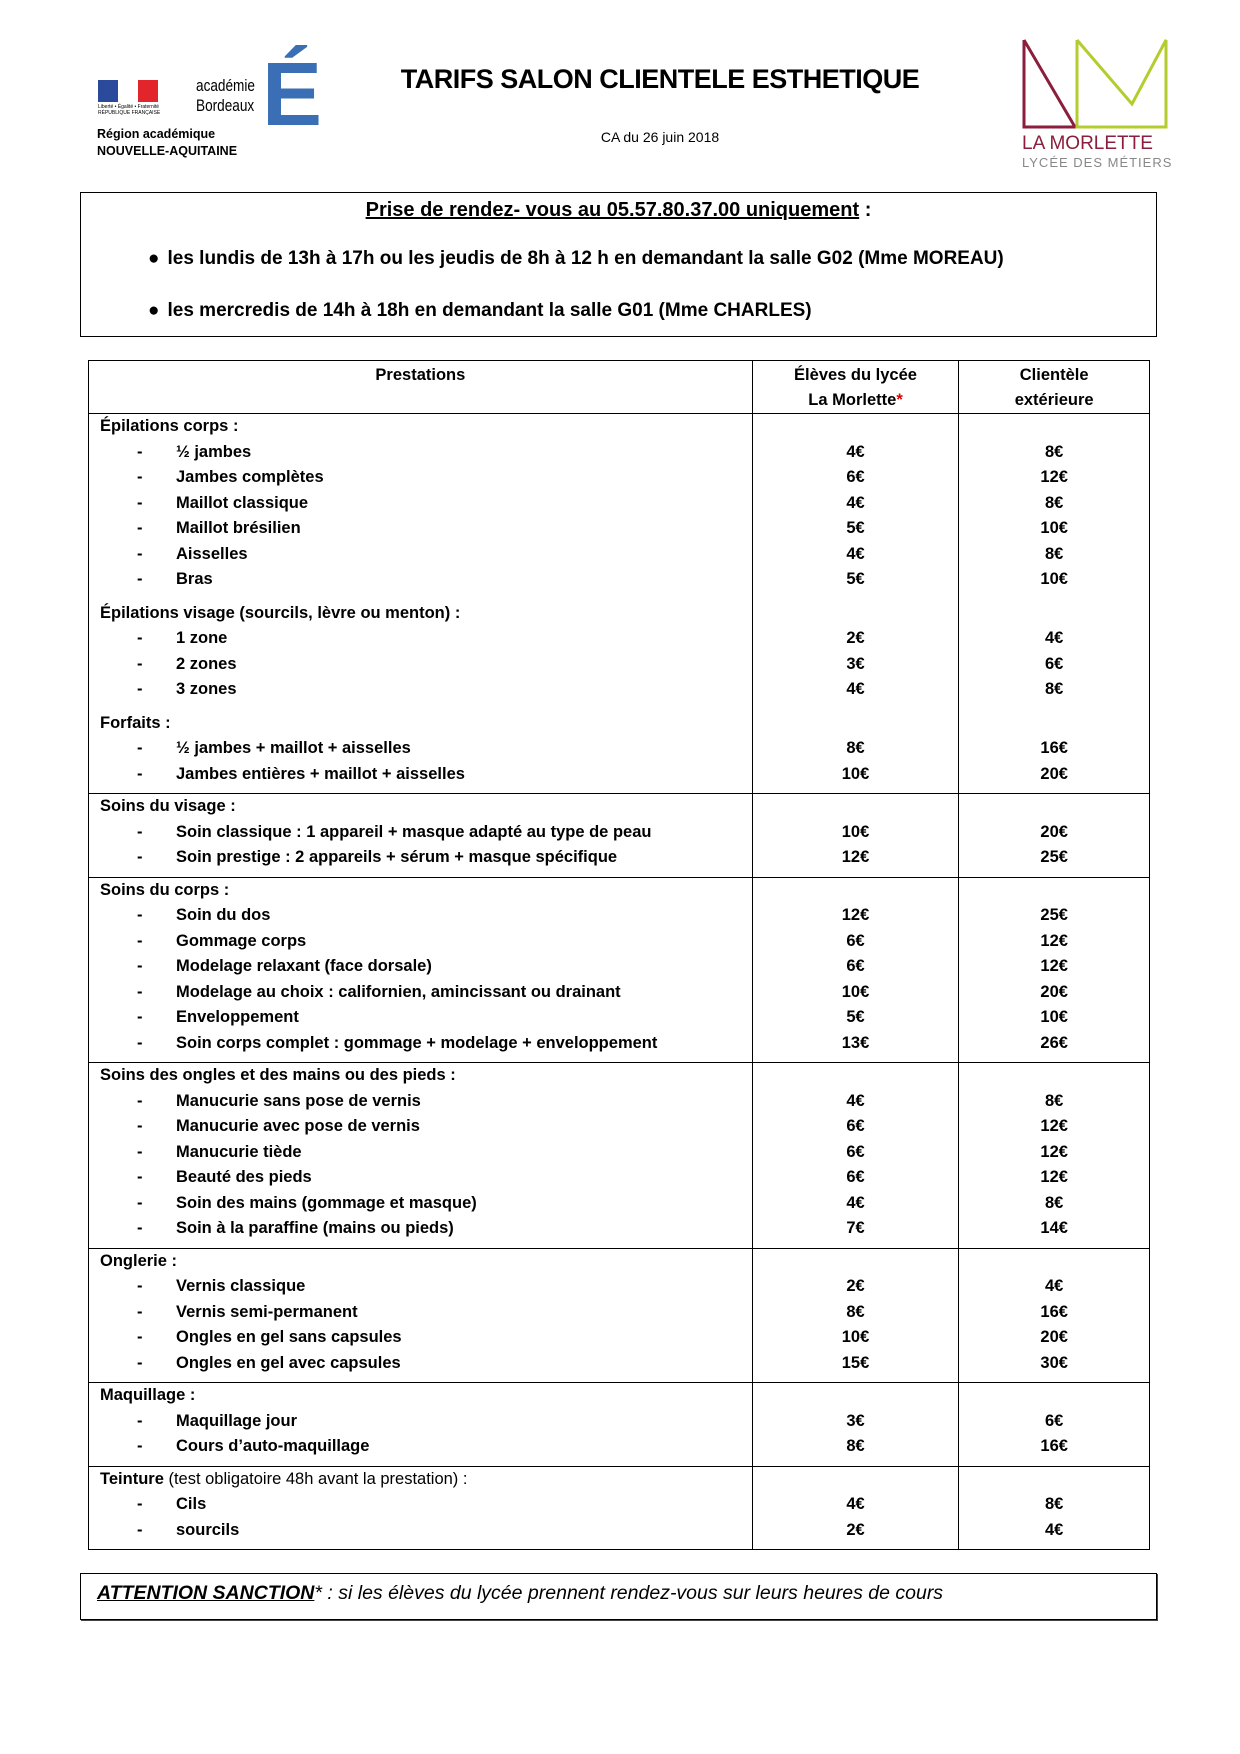 This screenshot has height=1754, width=1240. Describe the element at coordinates (420, 1447) in the screenshot. I see `prestation-item: - Cours d’auto-maquillage` at that location.